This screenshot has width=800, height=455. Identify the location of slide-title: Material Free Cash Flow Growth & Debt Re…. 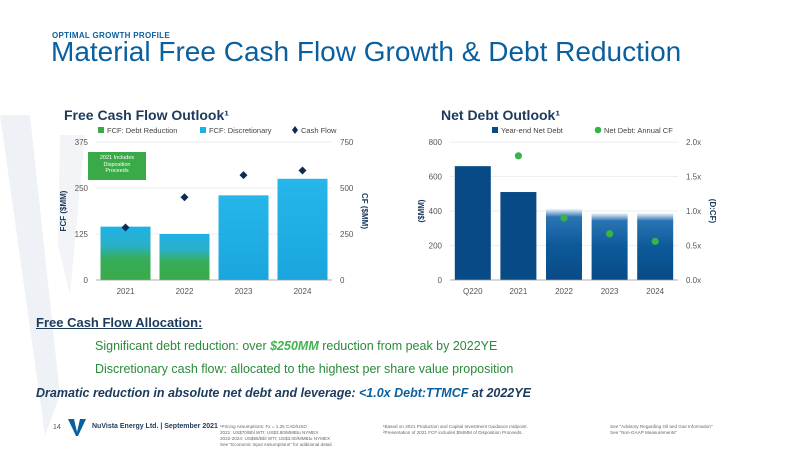
(366, 51).